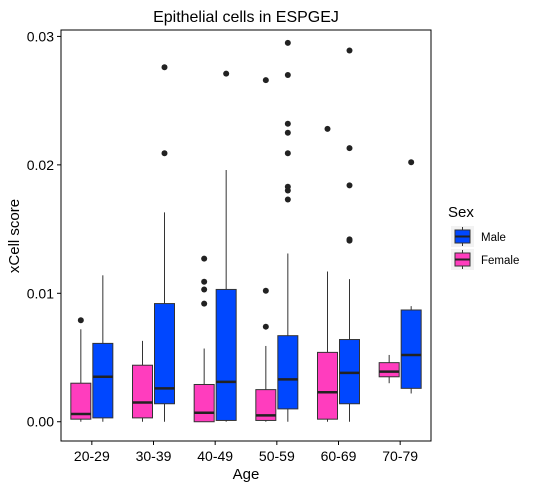 This screenshot has height=489, width=536. I want to click on legend: Sex Male Female, so click(483, 237).